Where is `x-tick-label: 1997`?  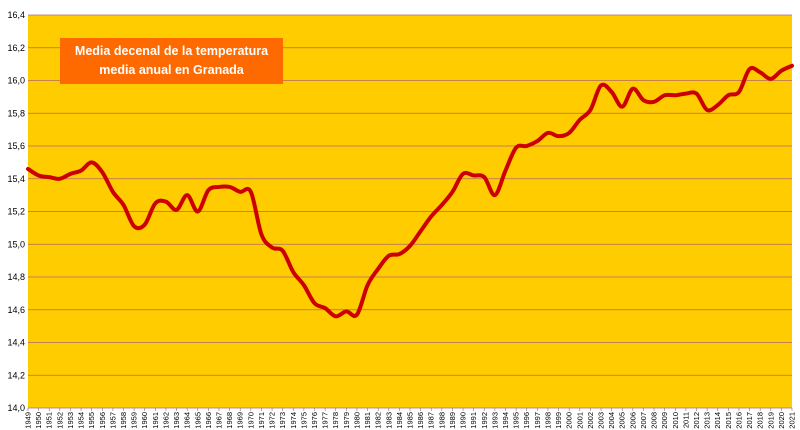
x-tick-label: 1997 is located at coordinates (537, 420).